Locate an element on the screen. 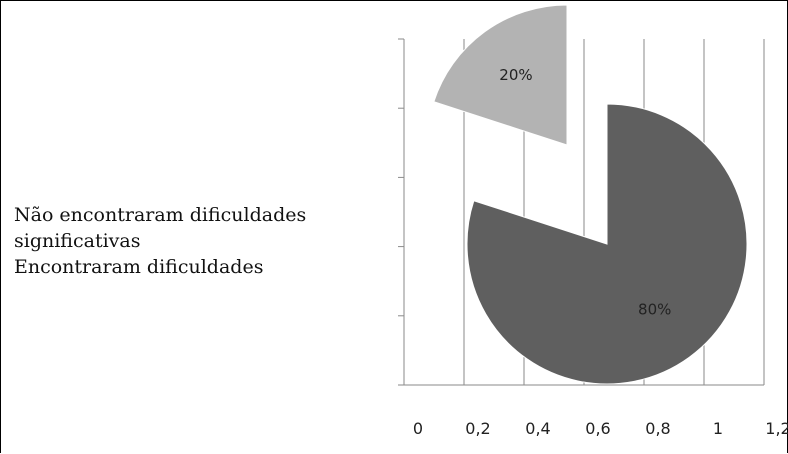 The width and height of the screenshot is (788, 454). pie-slice is located at coordinates (500, 75).